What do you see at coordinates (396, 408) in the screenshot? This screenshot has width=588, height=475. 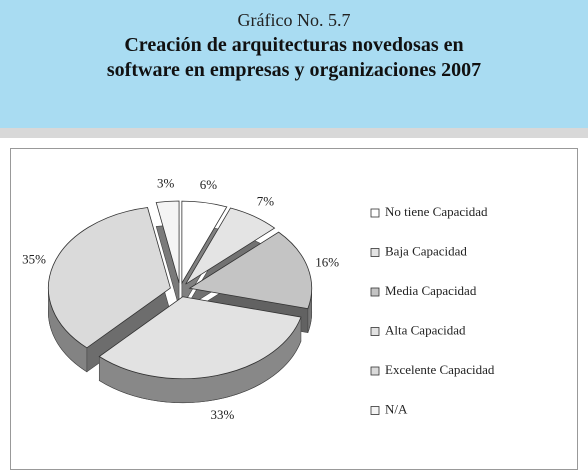 I see `legend-label: N/A` at bounding box center [396, 408].